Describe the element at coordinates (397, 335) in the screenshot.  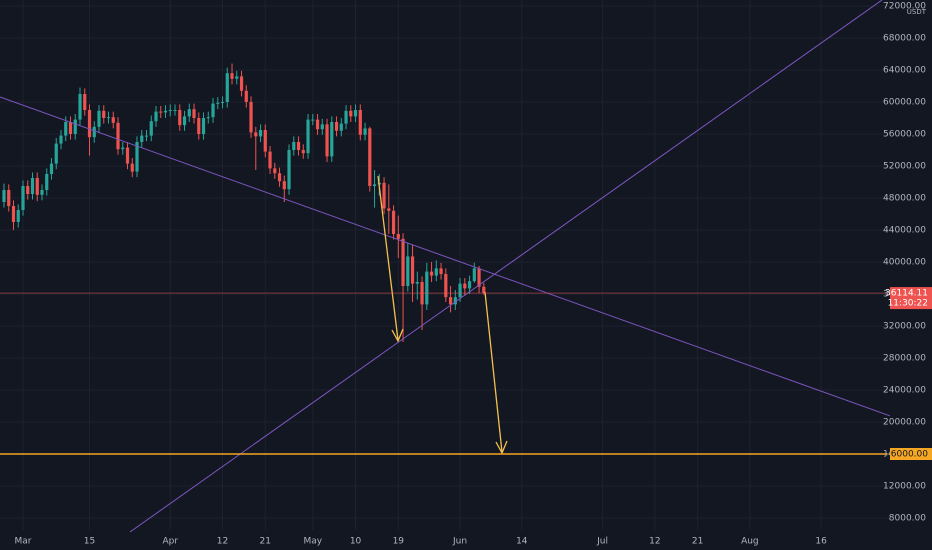
I see `arrow-head` at that location.